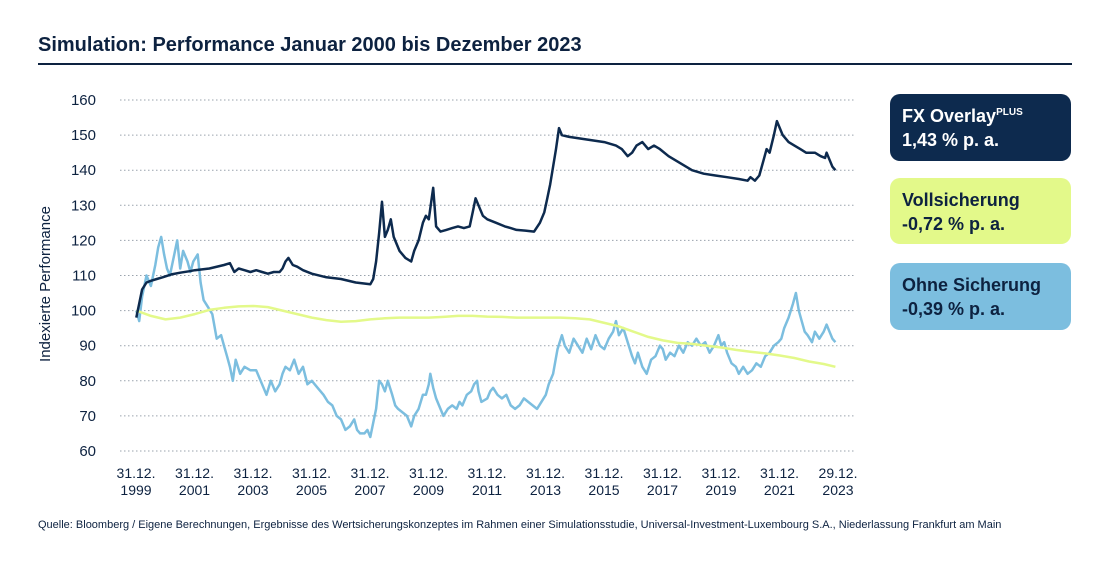  Describe the element at coordinates (87, 346) in the screenshot. I see `y-tick-label: 90` at that location.